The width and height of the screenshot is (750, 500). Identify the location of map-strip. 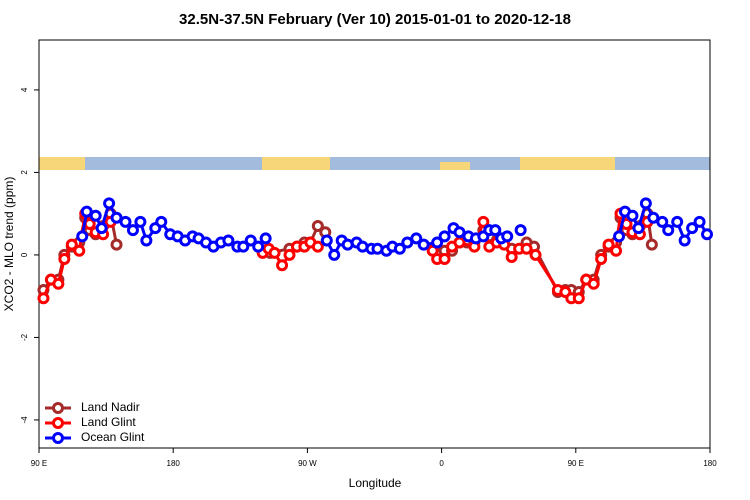
(374, 163).